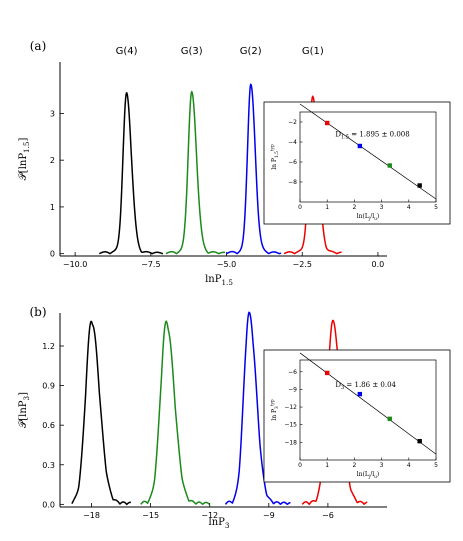 The width and height of the screenshot is (463, 541). Describe the element at coordinates (290, 407) in the screenshot. I see `inset-y-tick-label: −12` at that location.